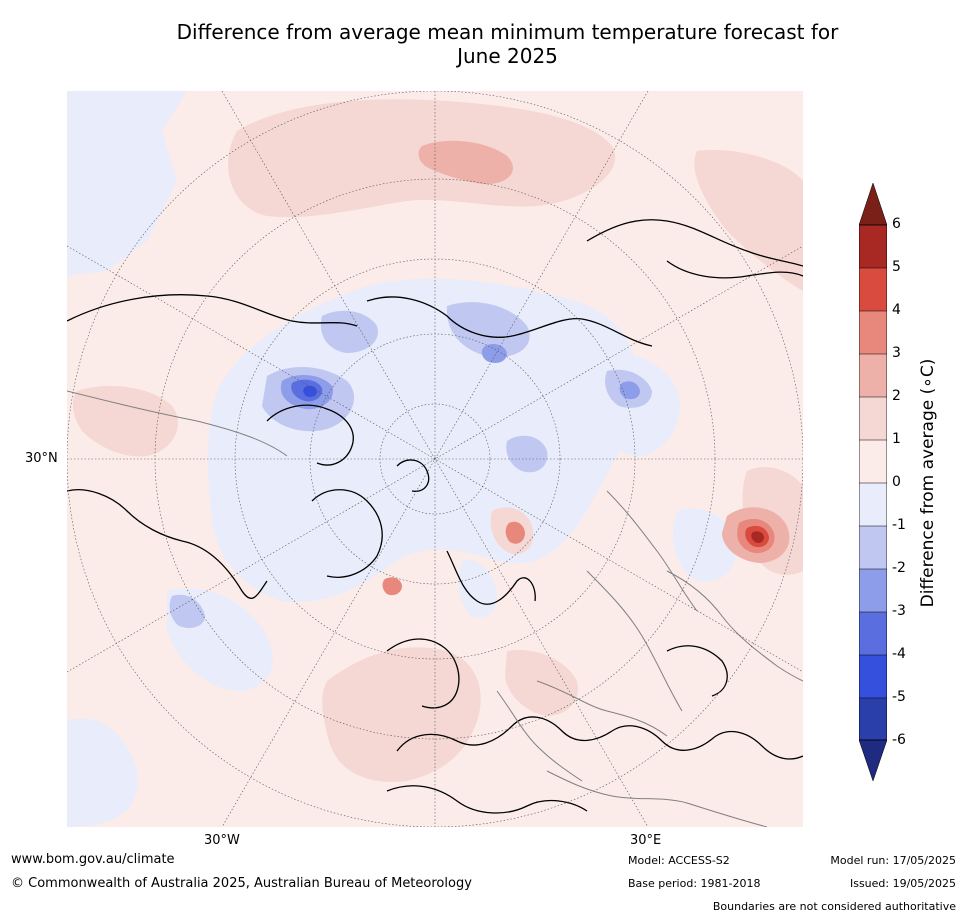  Describe the element at coordinates (401, 714) in the screenshot. I see `anomaly-zone-warm-atlantic` at that location.